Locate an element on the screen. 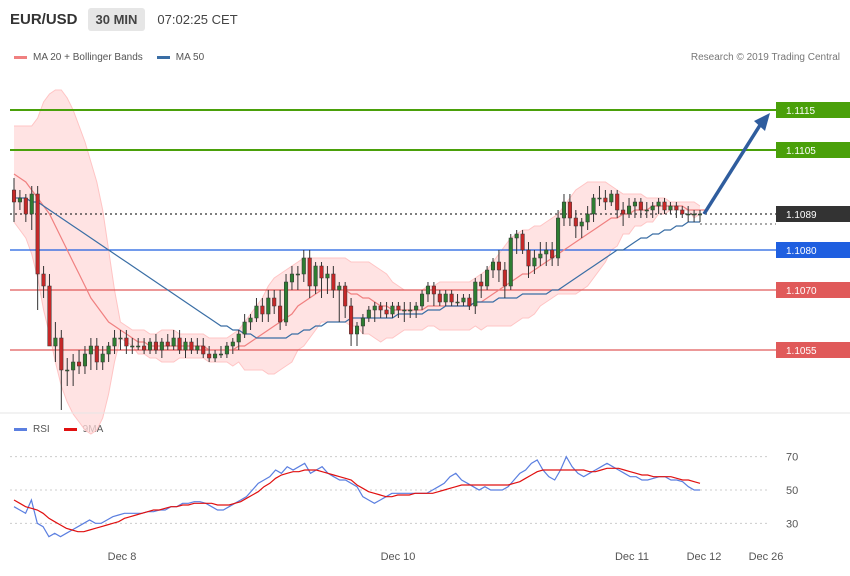 This screenshot has width=850, height=576. rsi-9ma-line is located at coordinates (357, 499).